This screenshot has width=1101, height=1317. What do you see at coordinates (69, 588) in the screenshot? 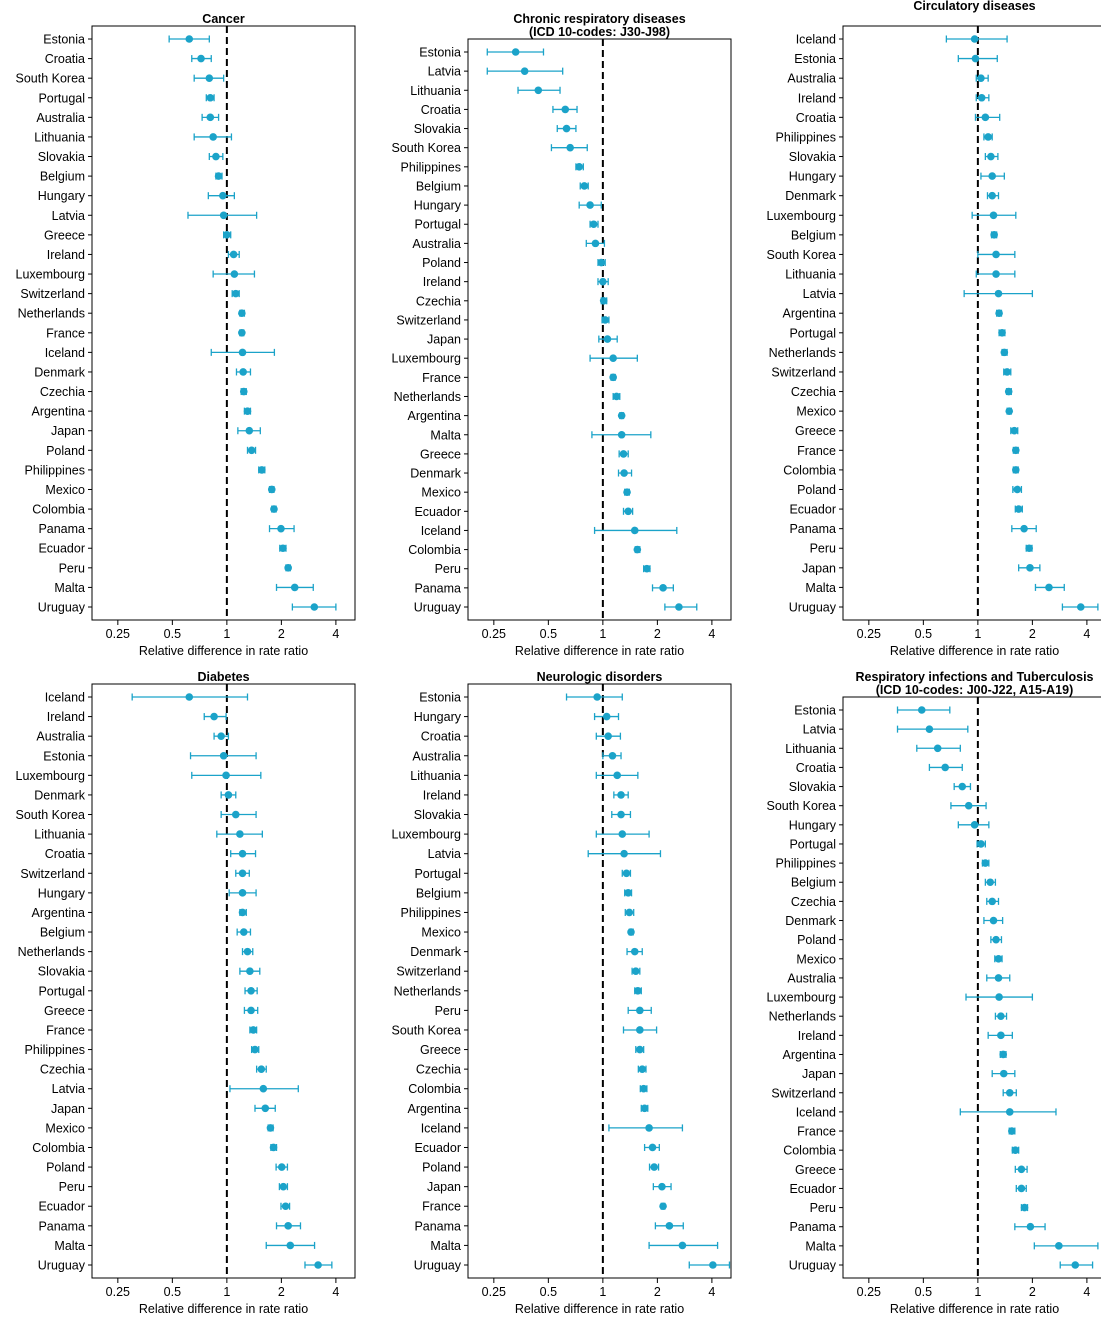
I see `y-tick-label: Malta` at bounding box center [69, 588].